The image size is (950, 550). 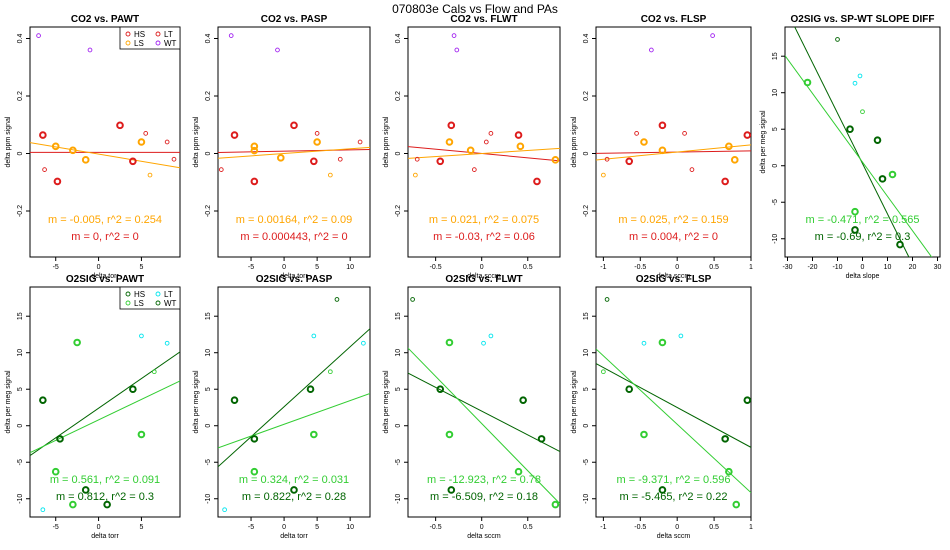 What do you see at coordinates (674, 279) in the screenshot?
I see `panel-title: O2SIG vs. FLSP` at bounding box center [674, 279].